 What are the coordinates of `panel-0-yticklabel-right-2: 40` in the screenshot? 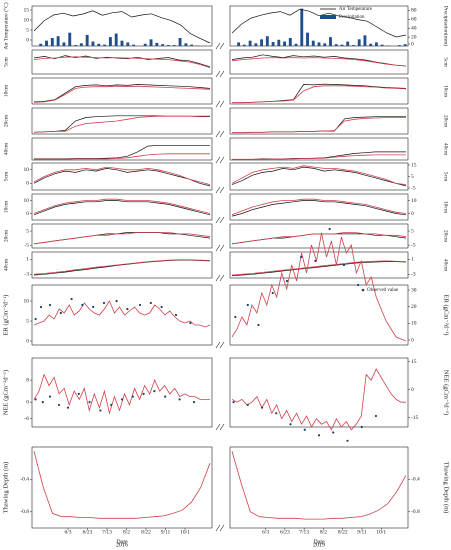 It's located at (414, 28).